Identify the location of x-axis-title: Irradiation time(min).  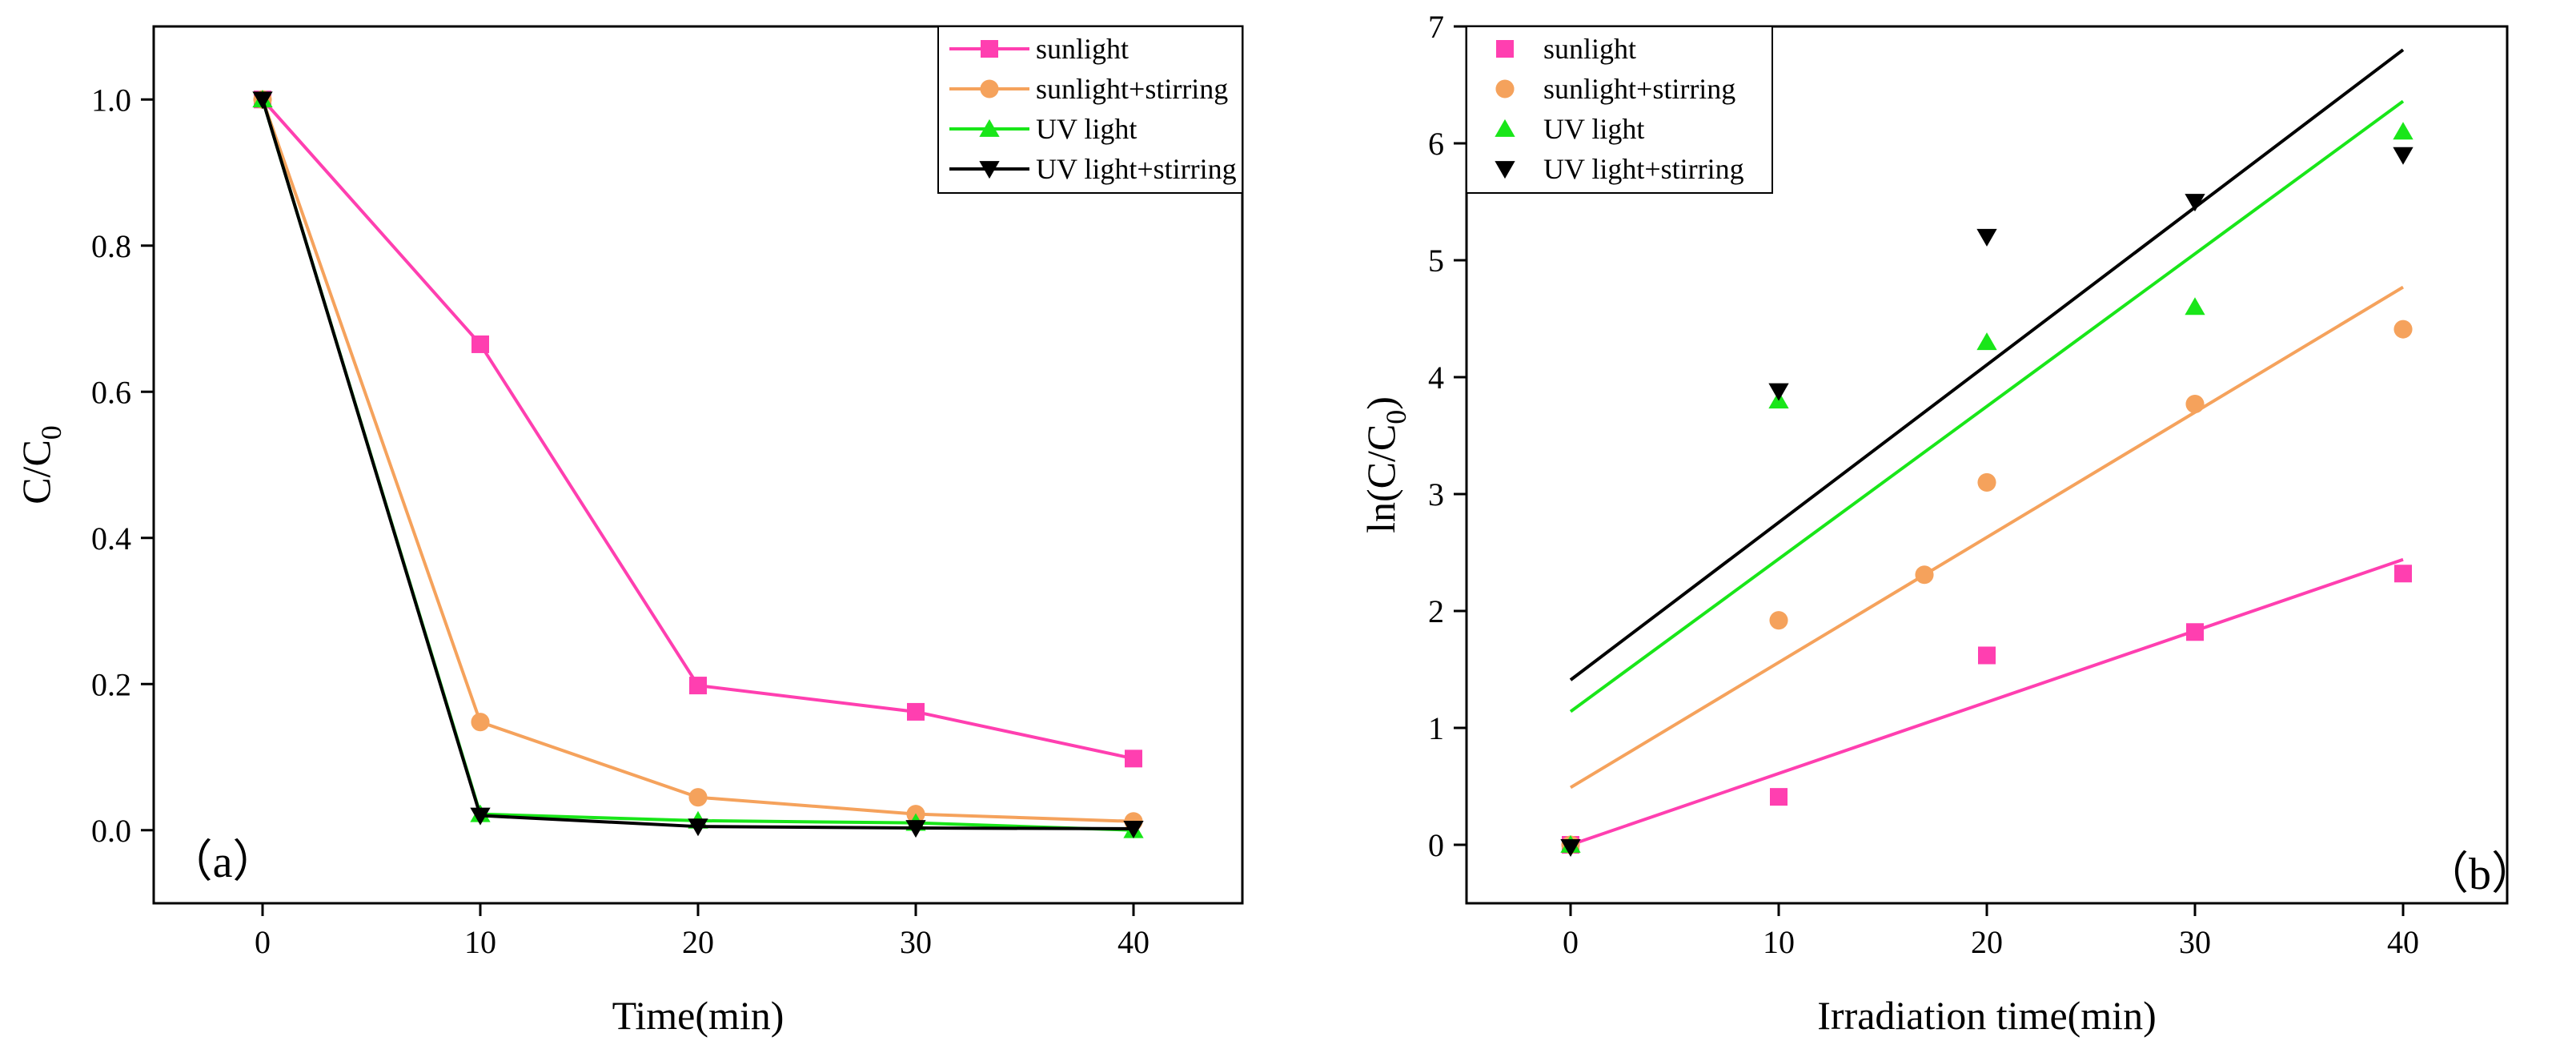
(1986, 1015).